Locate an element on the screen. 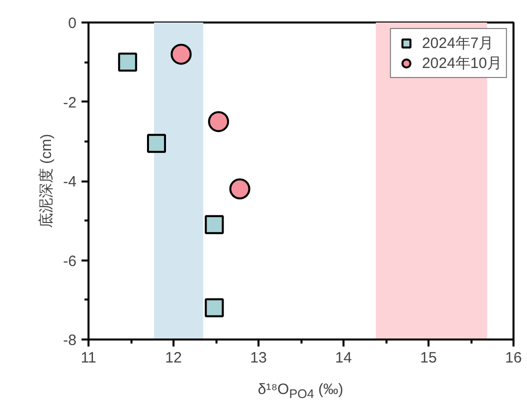 This screenshot has width=527, height=409. y-tick-label: -4 is located at coordinates (70, 182).